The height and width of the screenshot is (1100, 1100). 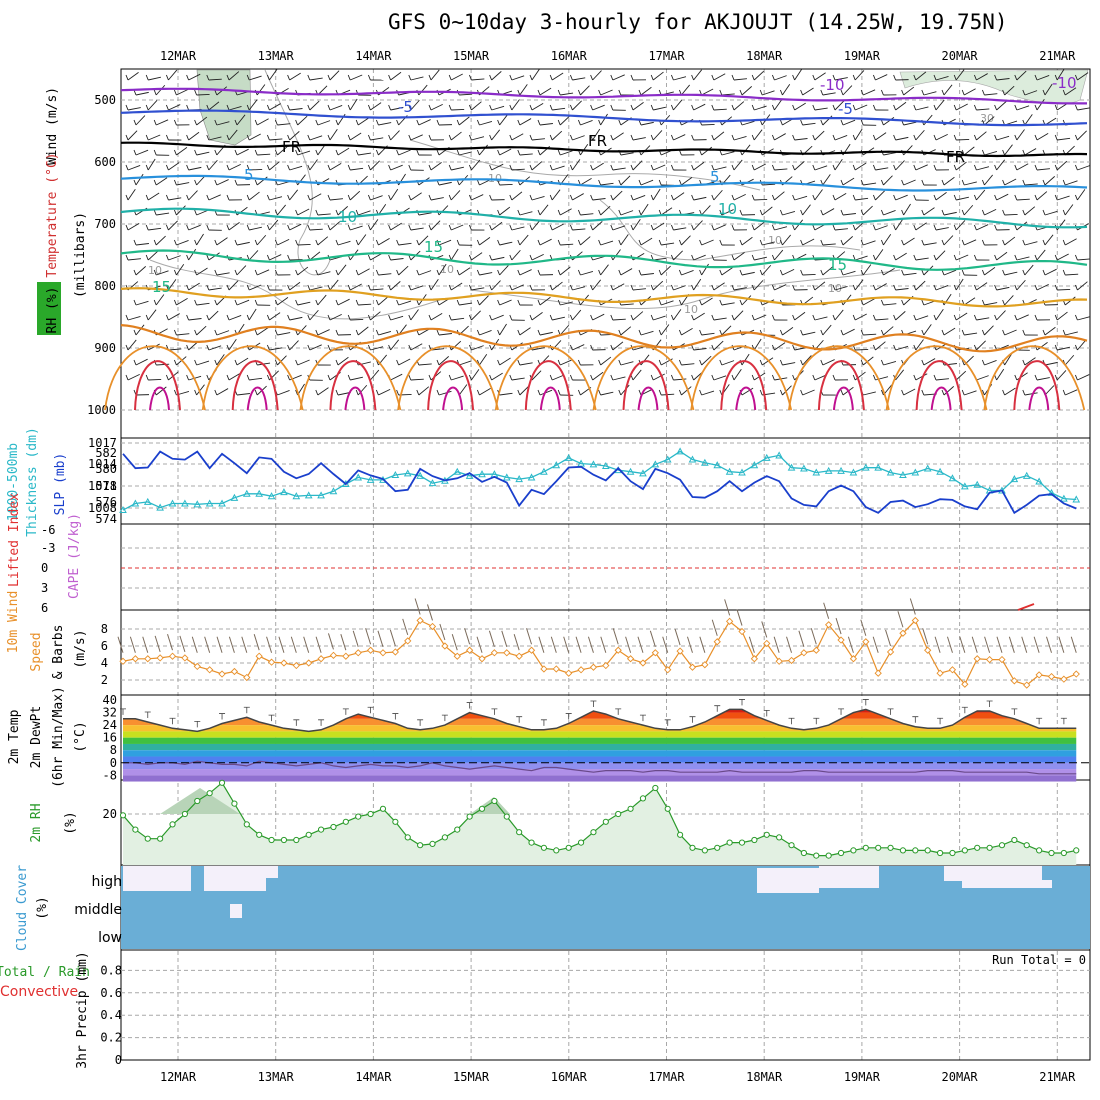 What do you see at coordinates (276, 56) in the screenshot?
I see `date-label-top: 13MAR` at bounding box center [276, 56].